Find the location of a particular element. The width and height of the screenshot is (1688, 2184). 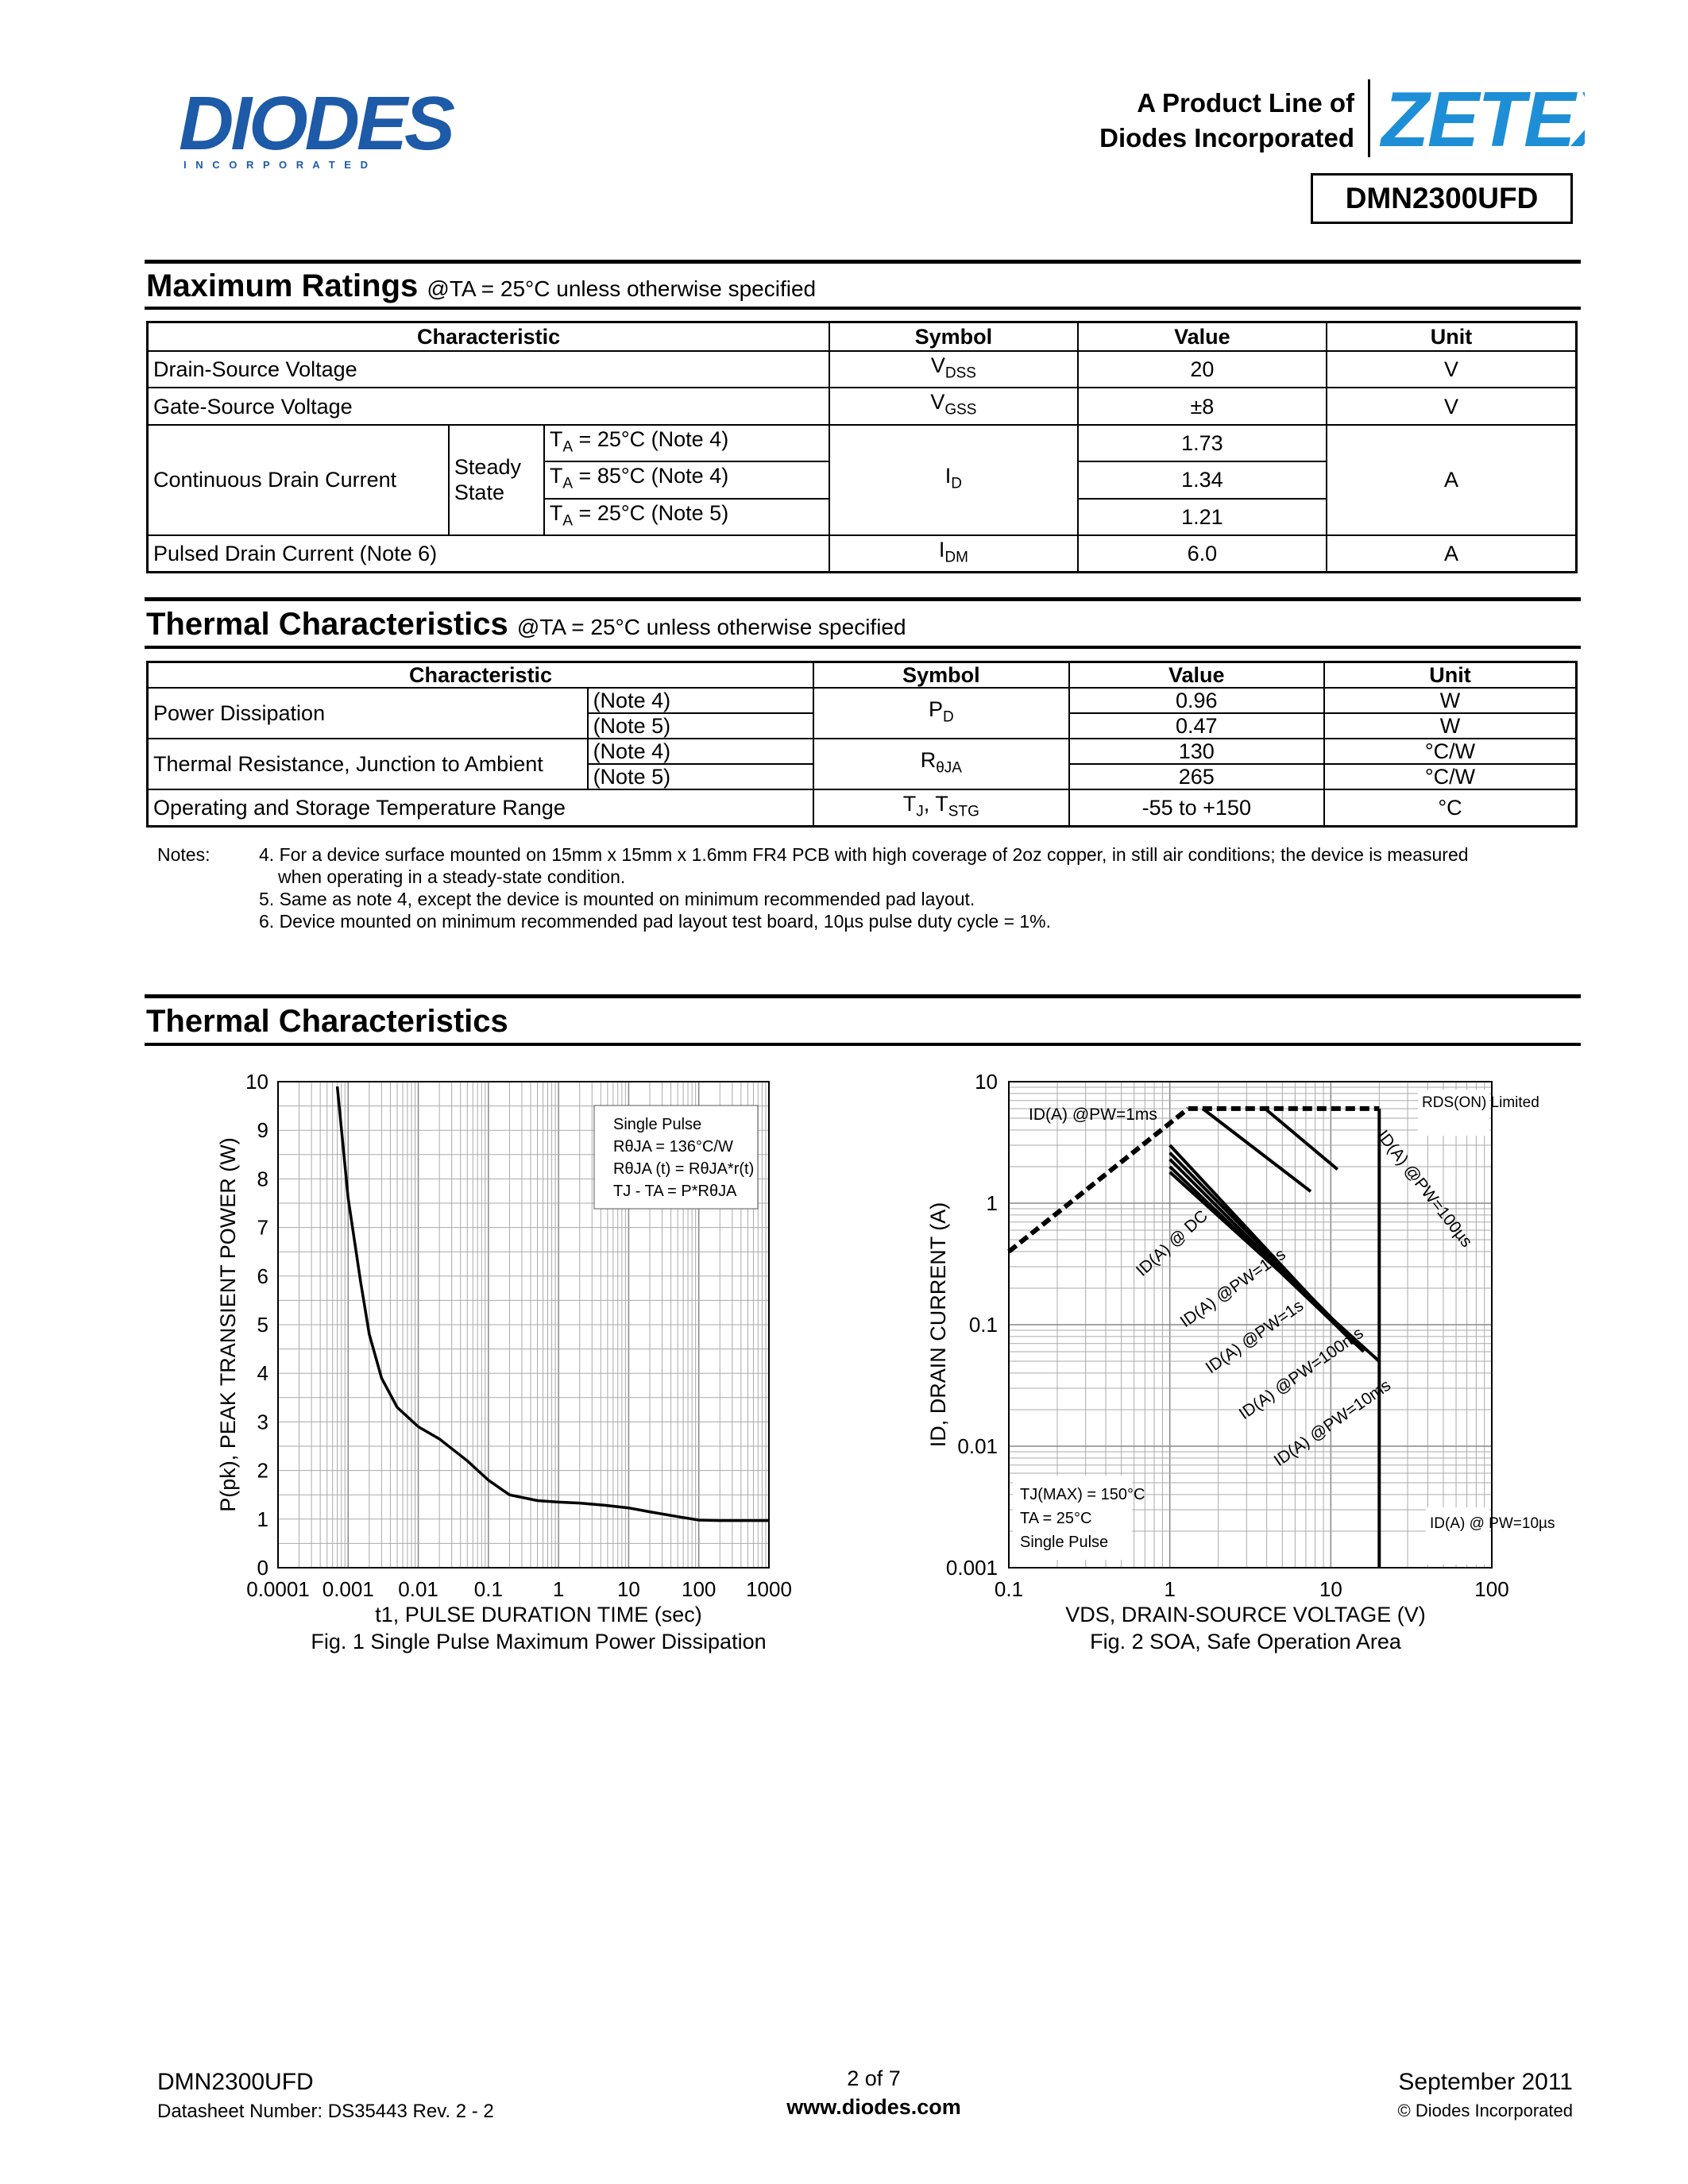

col-value: Value is located at coordinates (1197, 675).